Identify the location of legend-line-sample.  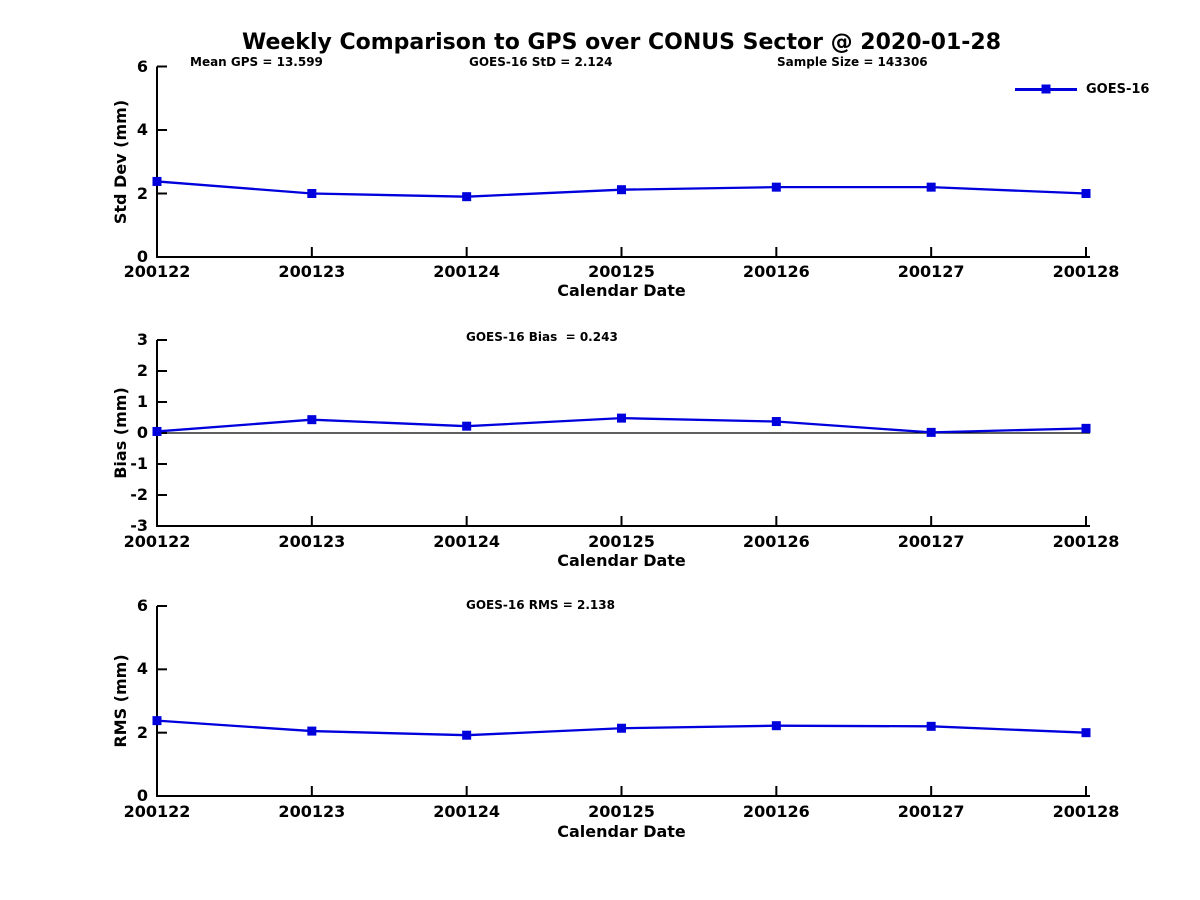
(1046, 89).